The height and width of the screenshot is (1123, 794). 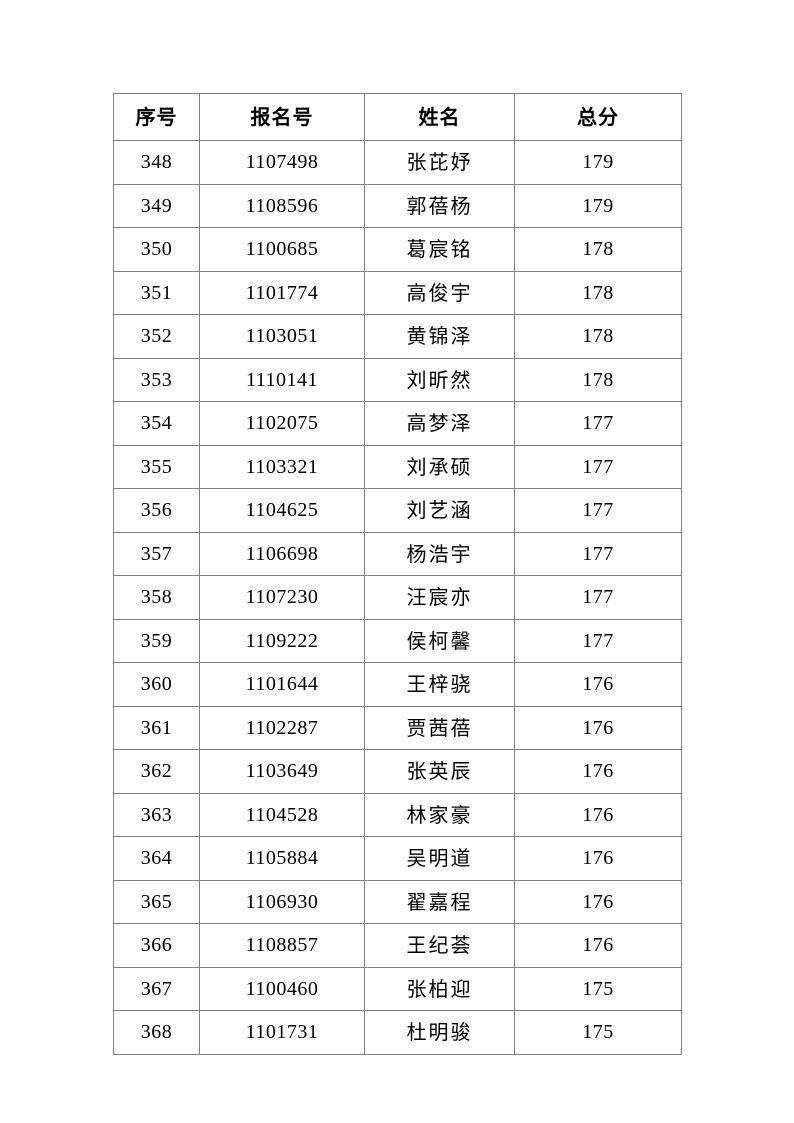 I want to click on table-row: 367 1100460 张柏迎 175, so click(x=397, y=988).